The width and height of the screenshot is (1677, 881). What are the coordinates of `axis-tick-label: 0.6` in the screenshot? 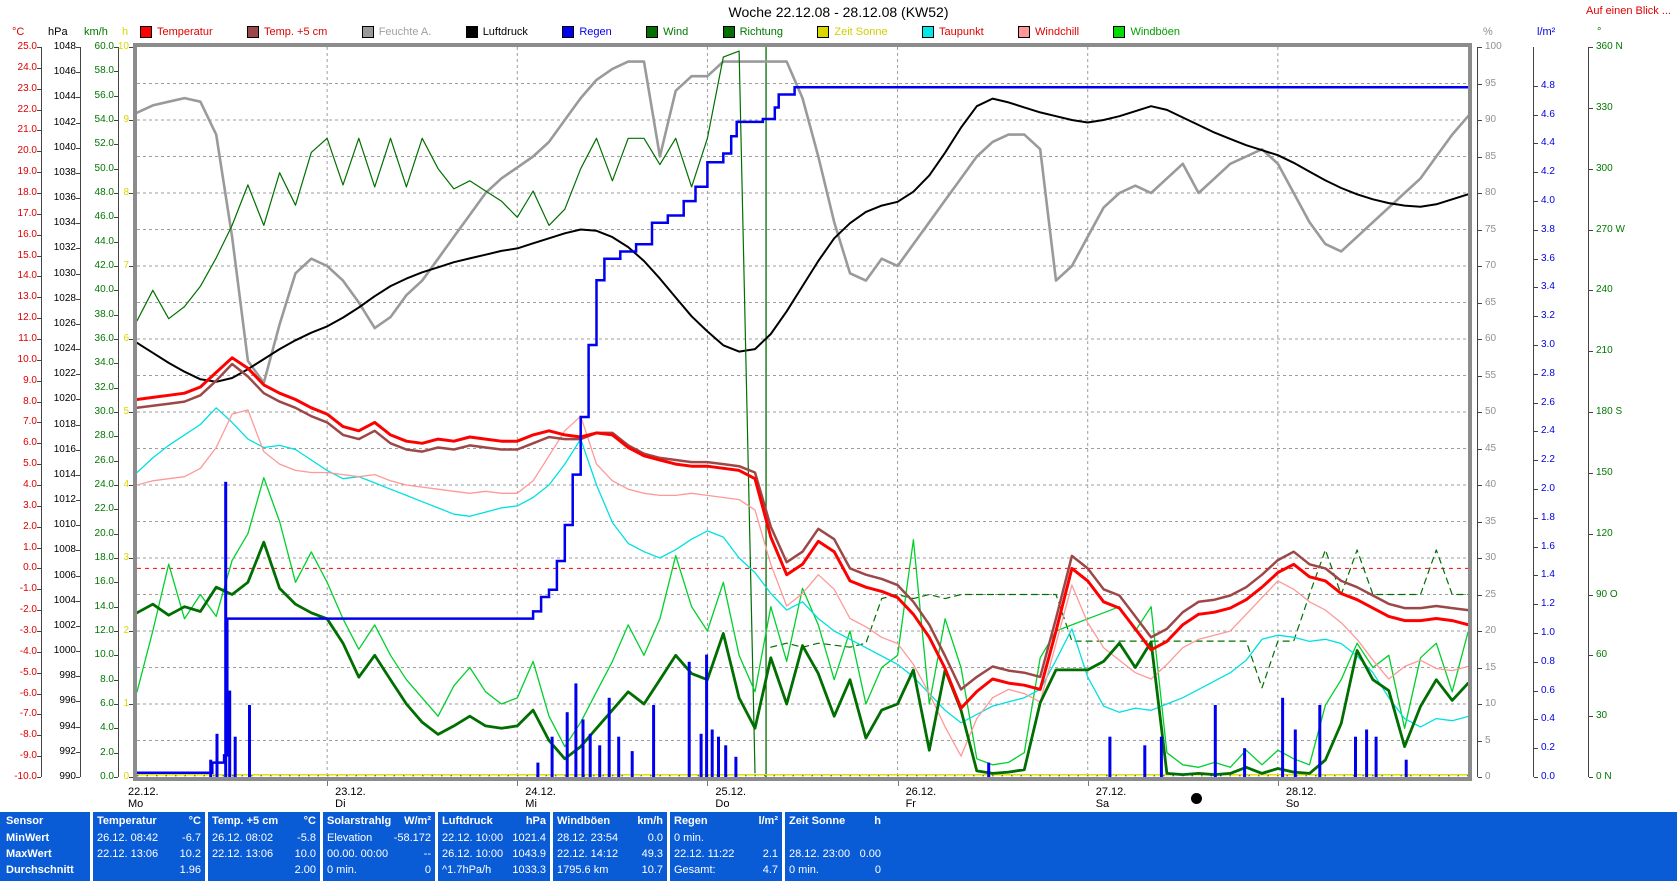 It's located at (1548, 690).